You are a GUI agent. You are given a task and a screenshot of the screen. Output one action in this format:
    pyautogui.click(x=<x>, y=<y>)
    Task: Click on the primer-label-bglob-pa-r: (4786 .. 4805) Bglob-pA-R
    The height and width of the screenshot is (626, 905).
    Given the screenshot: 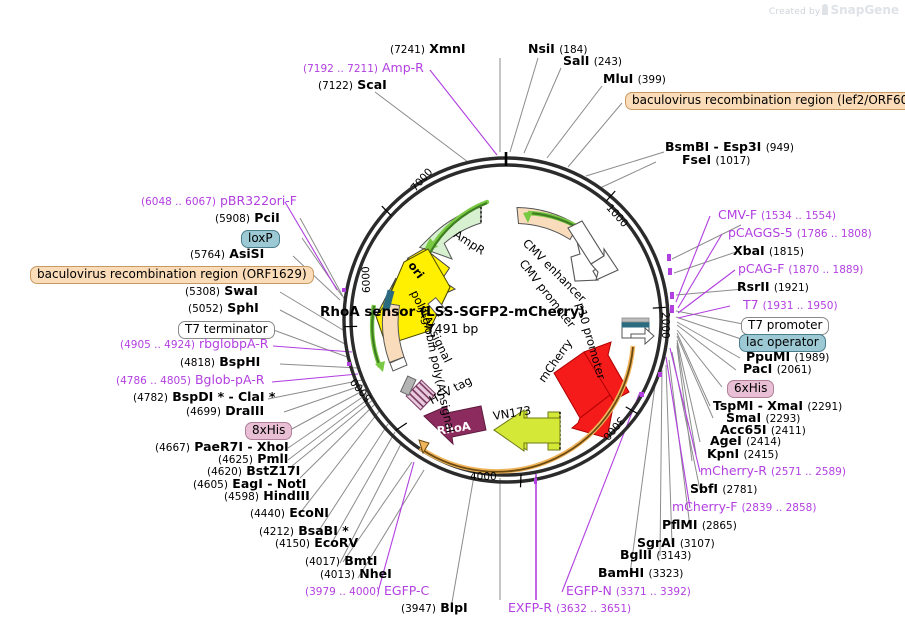 What is the action you would take?
    pyautogui.click(x=190, y=379)
    